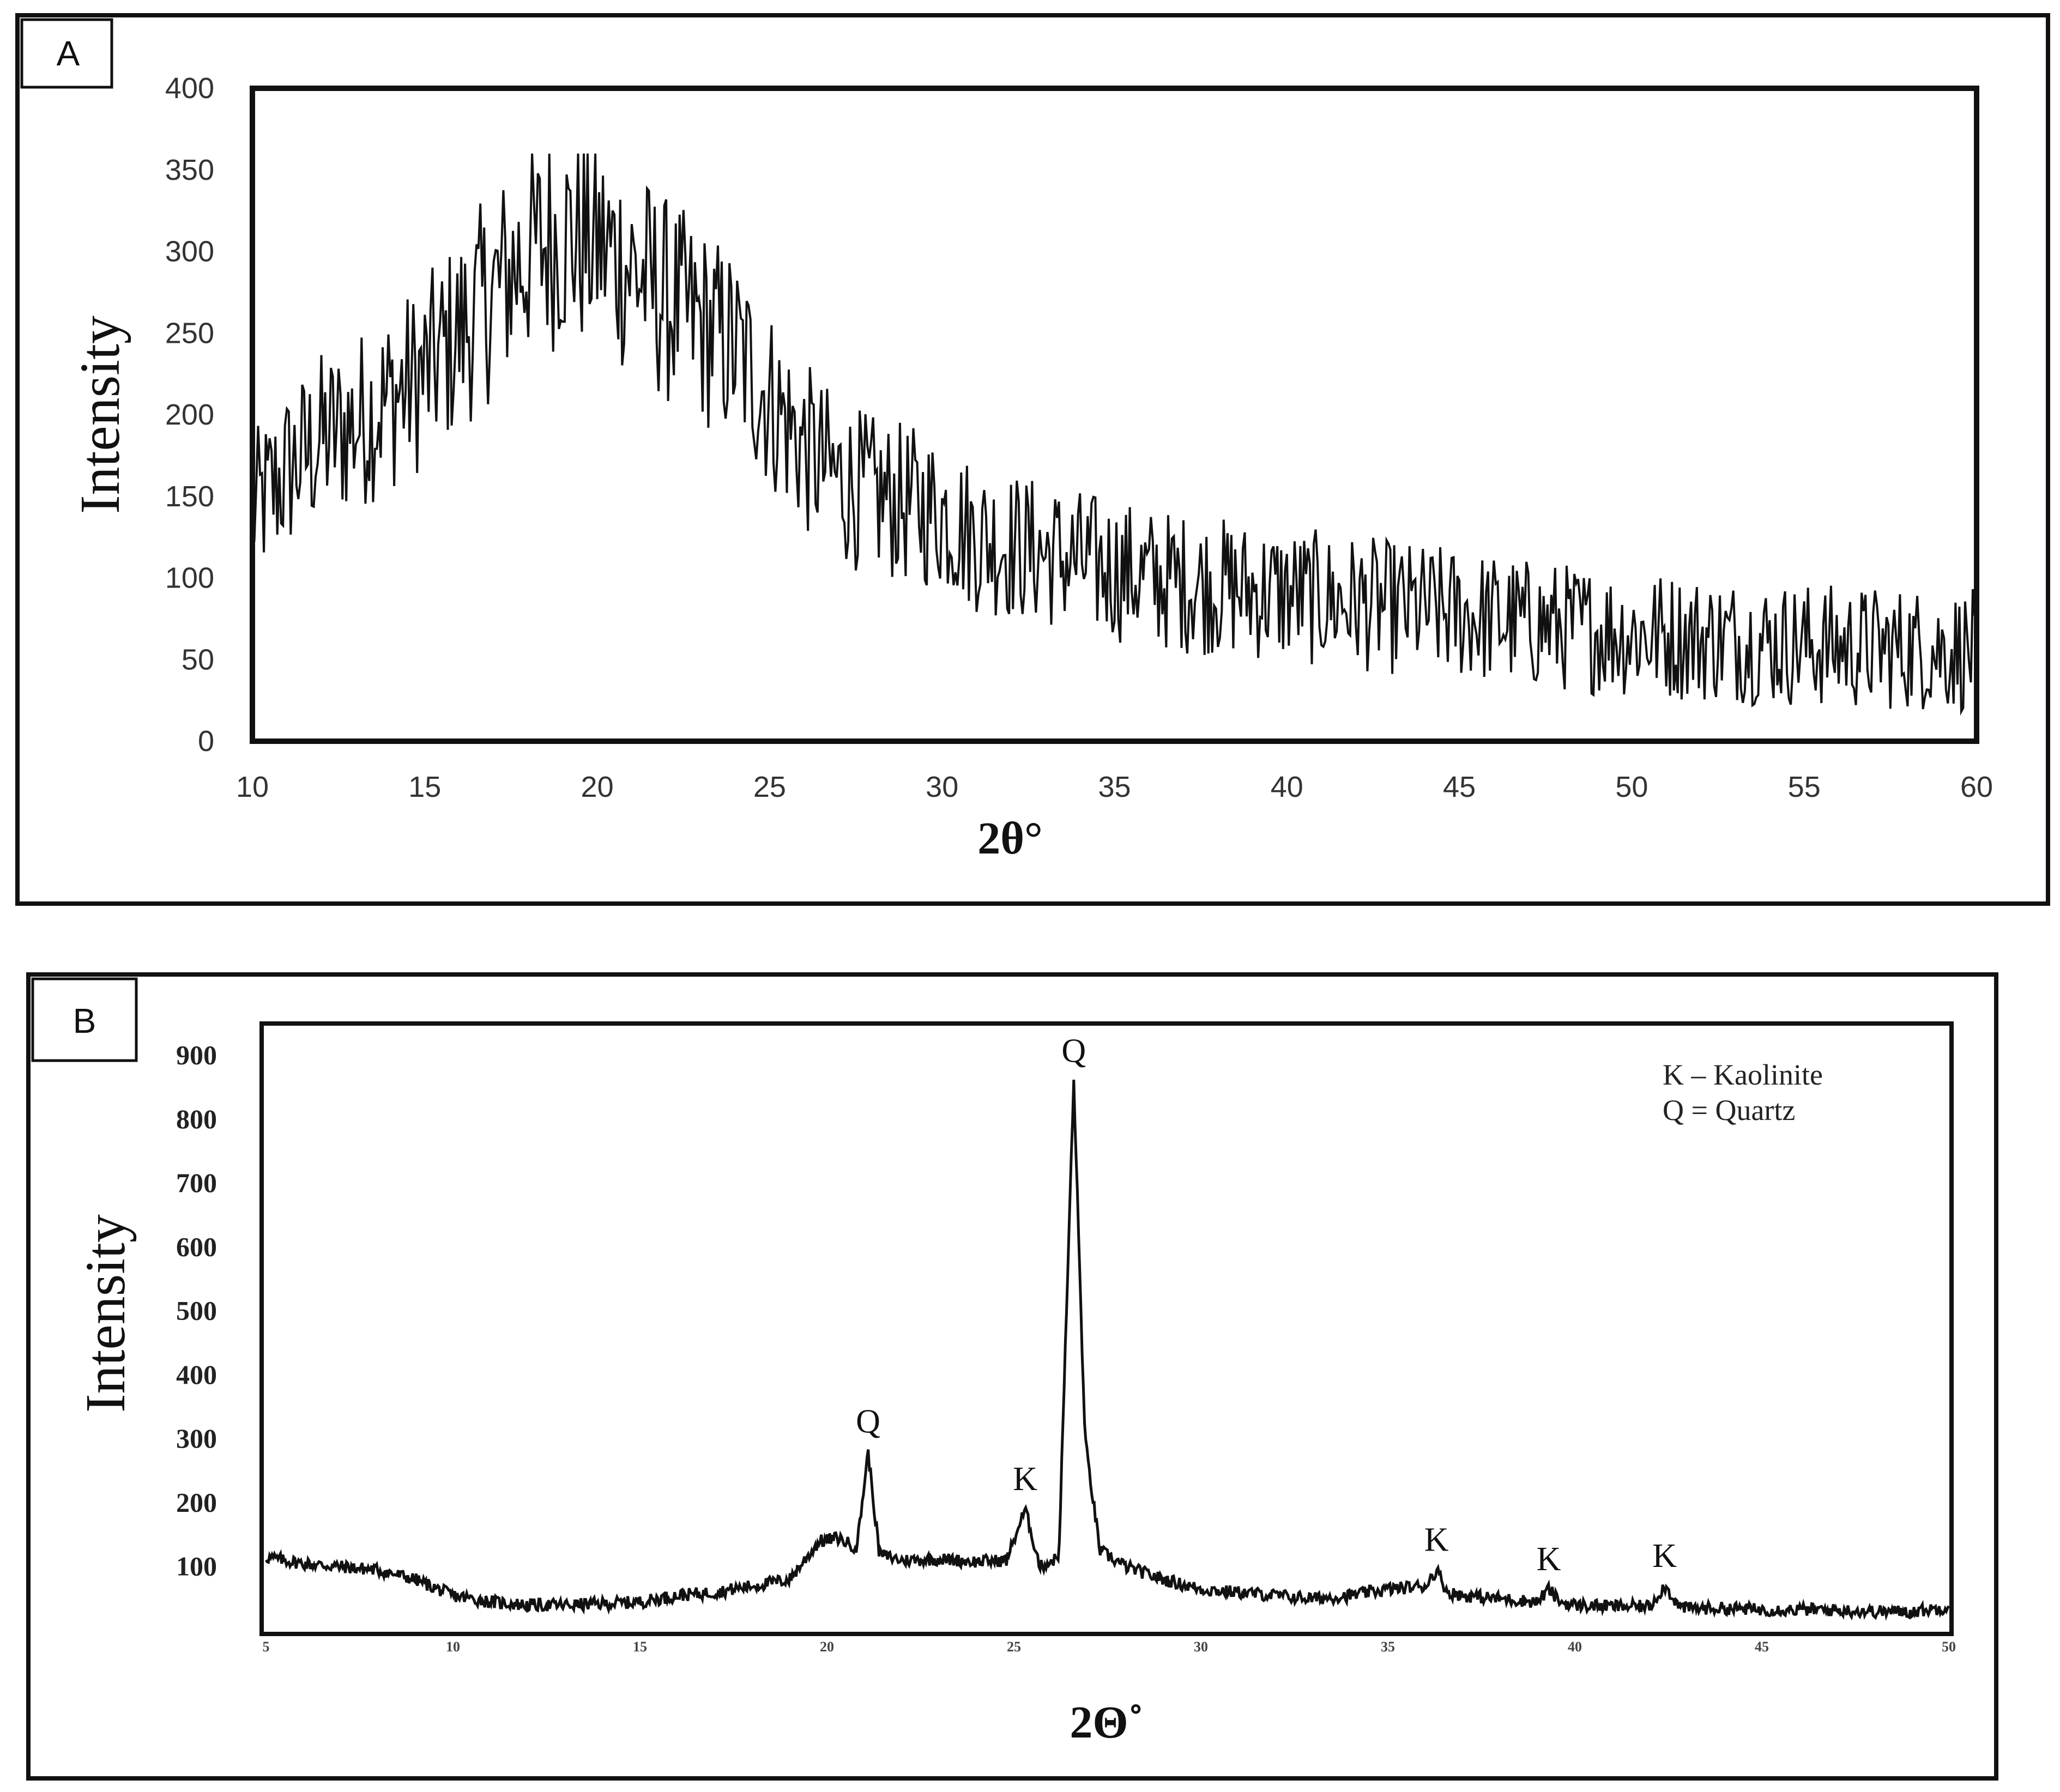 Image resolution: width=2060 pixels, height=1792 pixels. What do you see at coordinates (196, 1119) in the screenshot?
I see `chart-b-y-tick-label: 800` at bounding box center [196, 1119].